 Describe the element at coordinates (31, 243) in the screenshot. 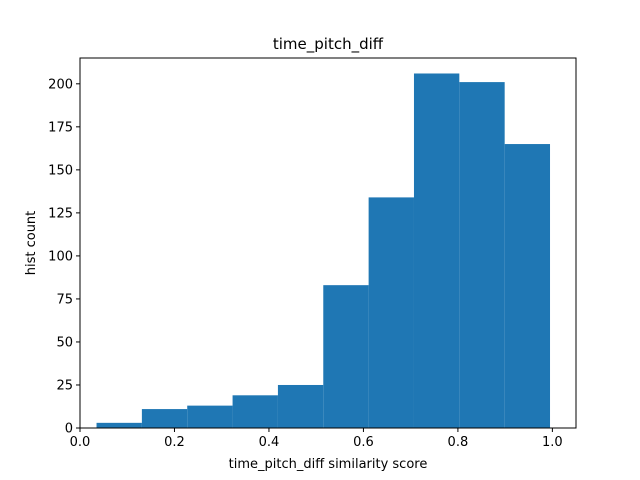

I see `y-axis-label: hist count` at that location.